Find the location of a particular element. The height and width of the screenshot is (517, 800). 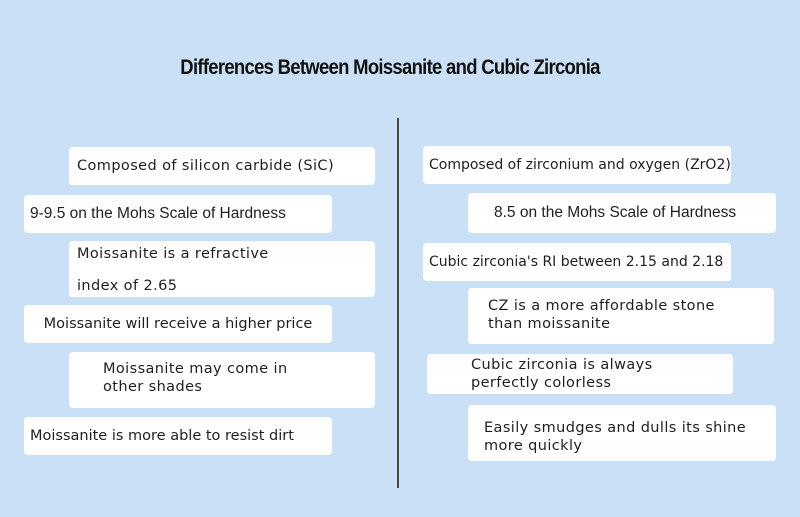

moissanite-shades-box: Moissanite may come in other shades is located at coordinates (222, 380).